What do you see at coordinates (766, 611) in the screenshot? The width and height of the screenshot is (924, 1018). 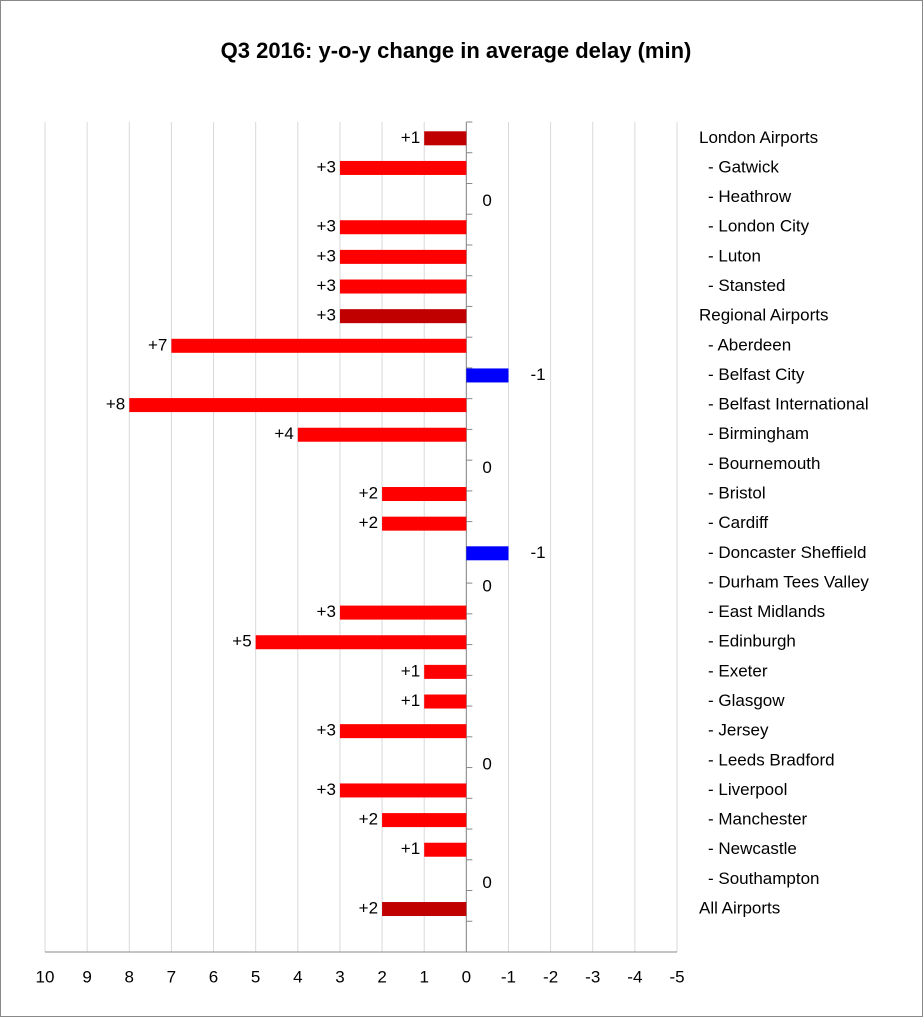 I see `category-label: - East Midlands` at bounding box center [766, 611].